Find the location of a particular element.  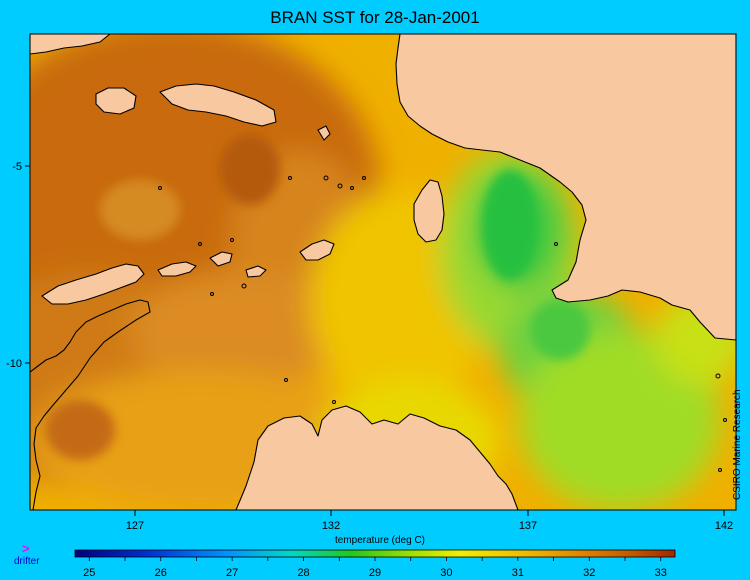

x-tick-label: 137 is located at coordinates (528, 526).